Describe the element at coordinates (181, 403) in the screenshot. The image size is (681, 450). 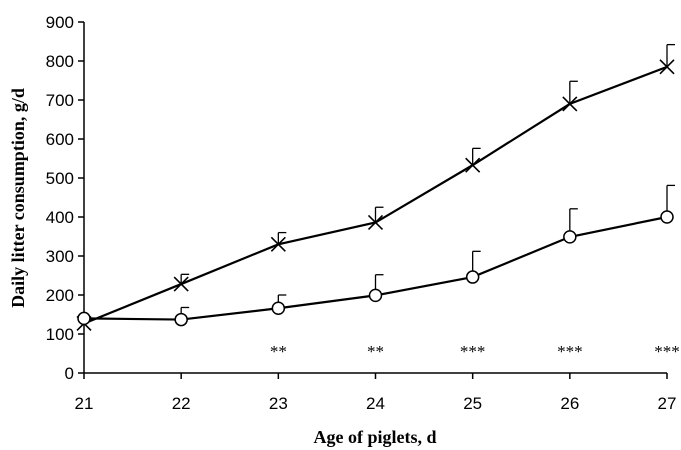
I see `x-tick-label: 22` at that location.